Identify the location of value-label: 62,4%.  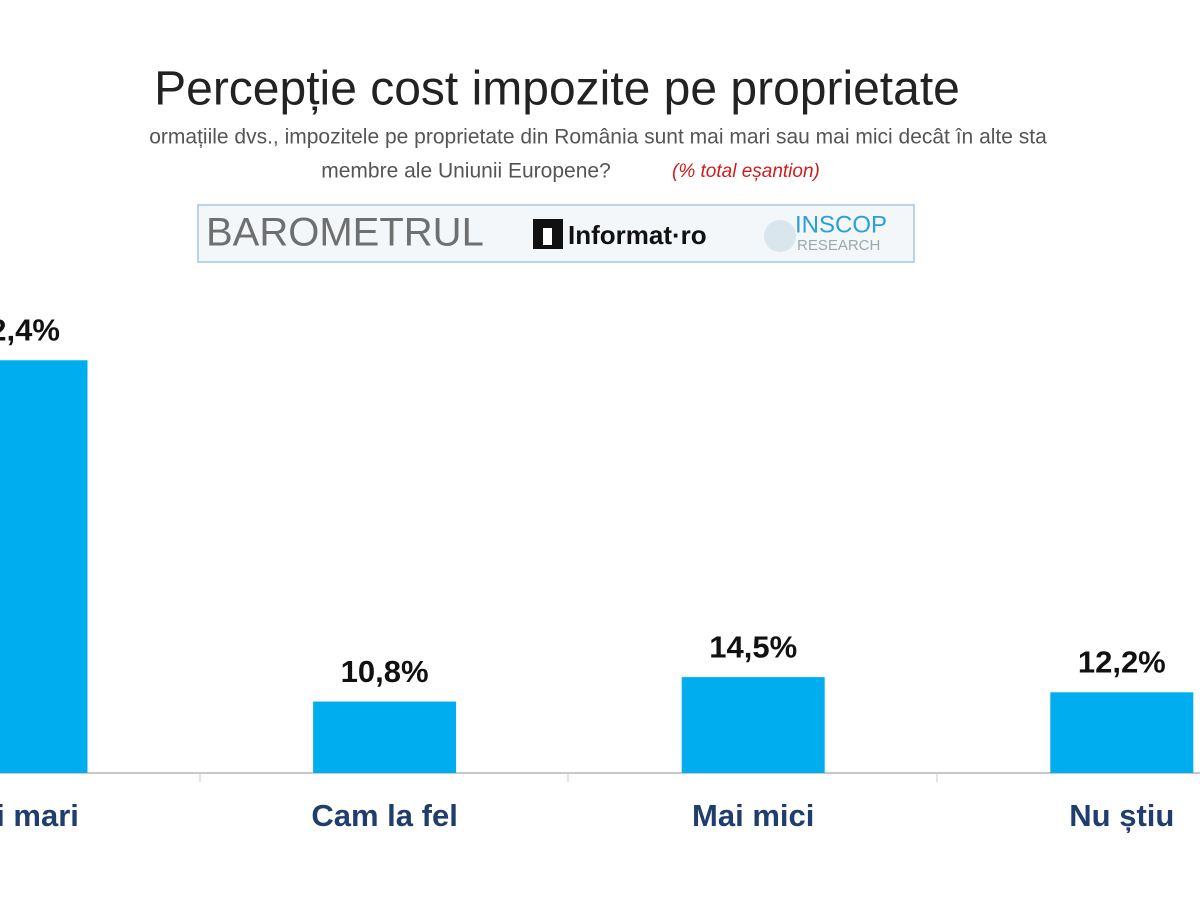
(30, 329).